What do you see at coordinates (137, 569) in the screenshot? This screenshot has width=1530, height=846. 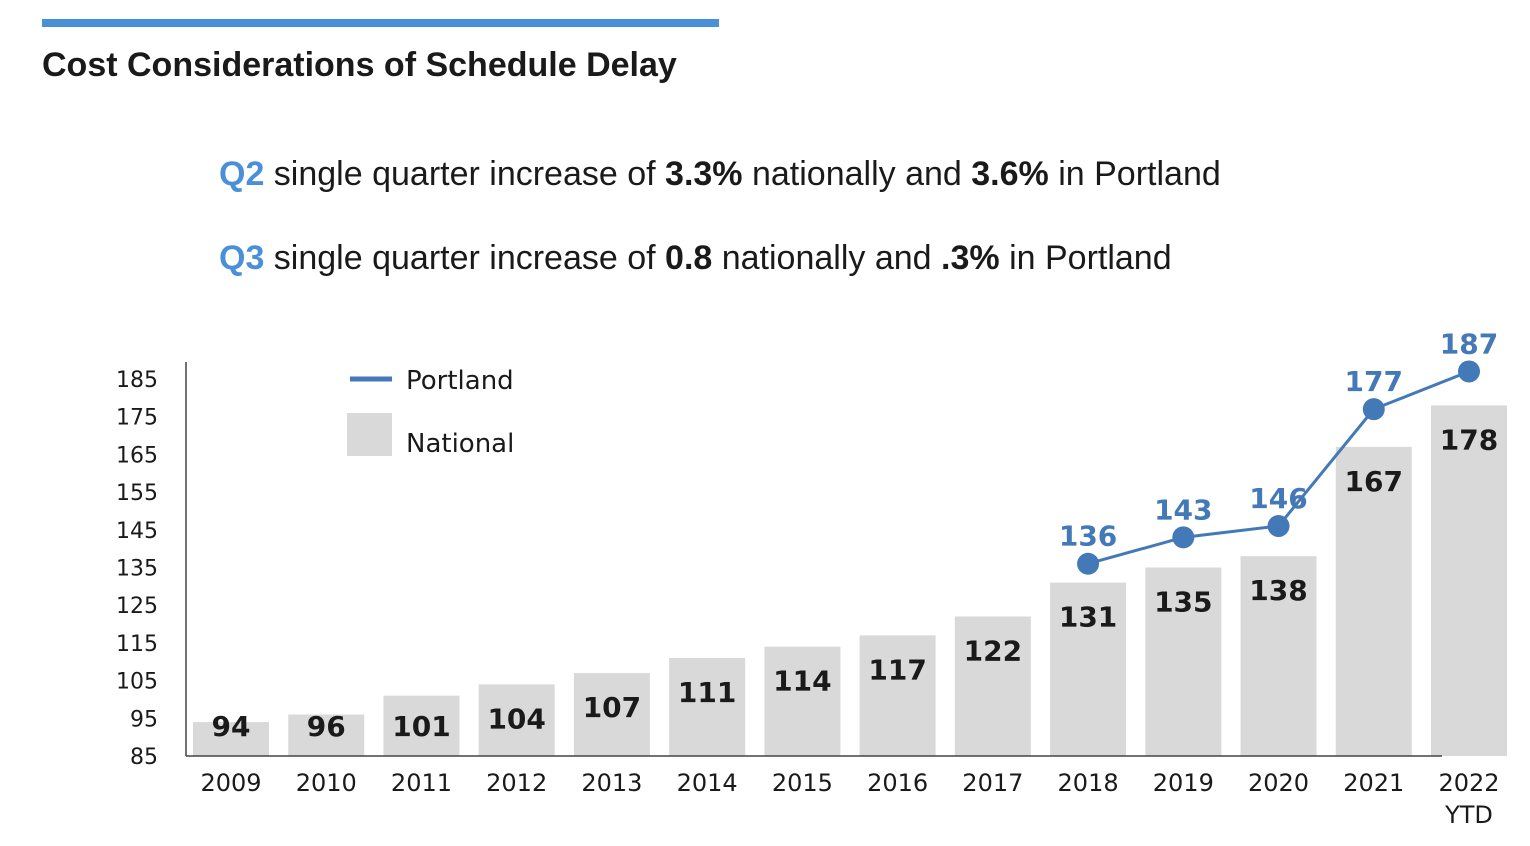 I see `y-tick-label: 135` at bounding box center [137, 569].